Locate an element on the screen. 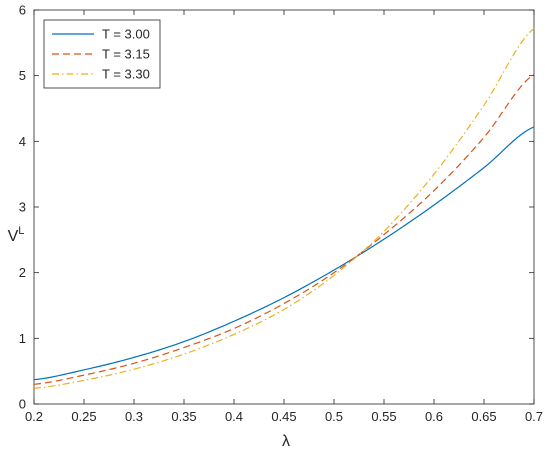 The height and width of the screenshot is (453, 550). x-tick-label: 0.4 is located at coordinates (234, 416).